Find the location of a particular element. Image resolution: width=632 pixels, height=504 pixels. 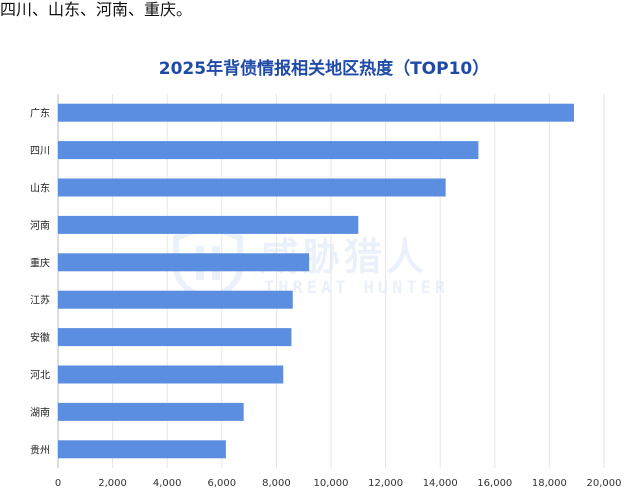

y-category-label: 安徽 is located at coordinates (40, 337).